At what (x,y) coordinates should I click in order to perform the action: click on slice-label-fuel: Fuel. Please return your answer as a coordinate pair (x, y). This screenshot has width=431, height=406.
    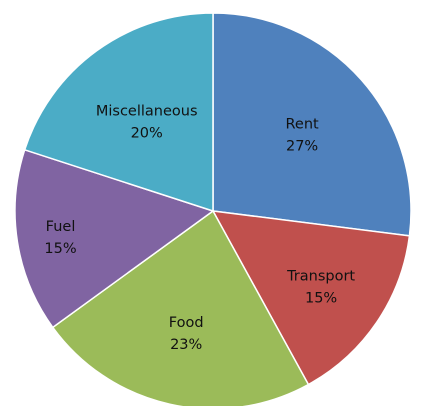
    Looking at the image, I should click on (61, 227).